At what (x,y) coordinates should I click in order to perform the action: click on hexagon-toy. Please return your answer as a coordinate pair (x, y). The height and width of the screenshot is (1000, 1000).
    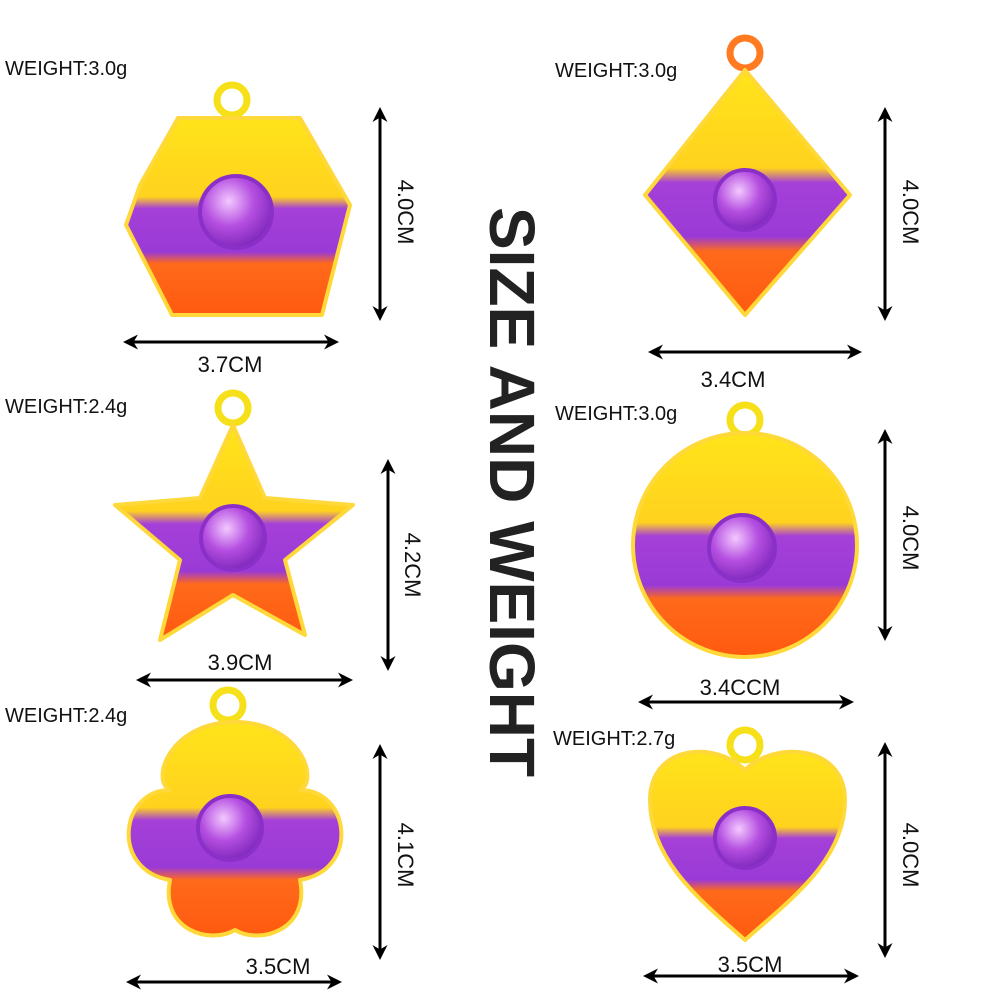
    Looking at the image, I should click on (238, 199).